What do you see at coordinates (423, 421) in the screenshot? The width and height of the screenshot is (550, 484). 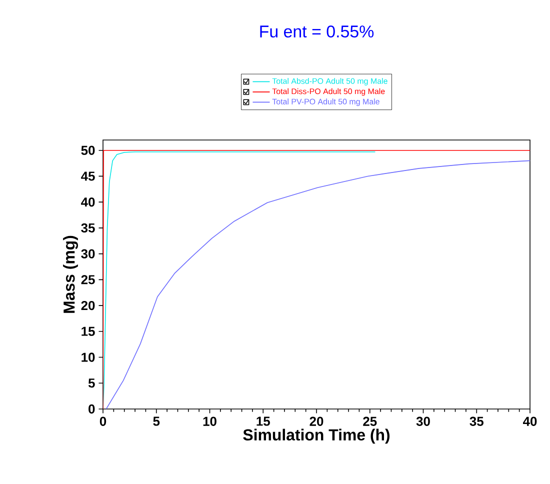 I see `x-tick-label: 30` at bounding box center [423, 421].